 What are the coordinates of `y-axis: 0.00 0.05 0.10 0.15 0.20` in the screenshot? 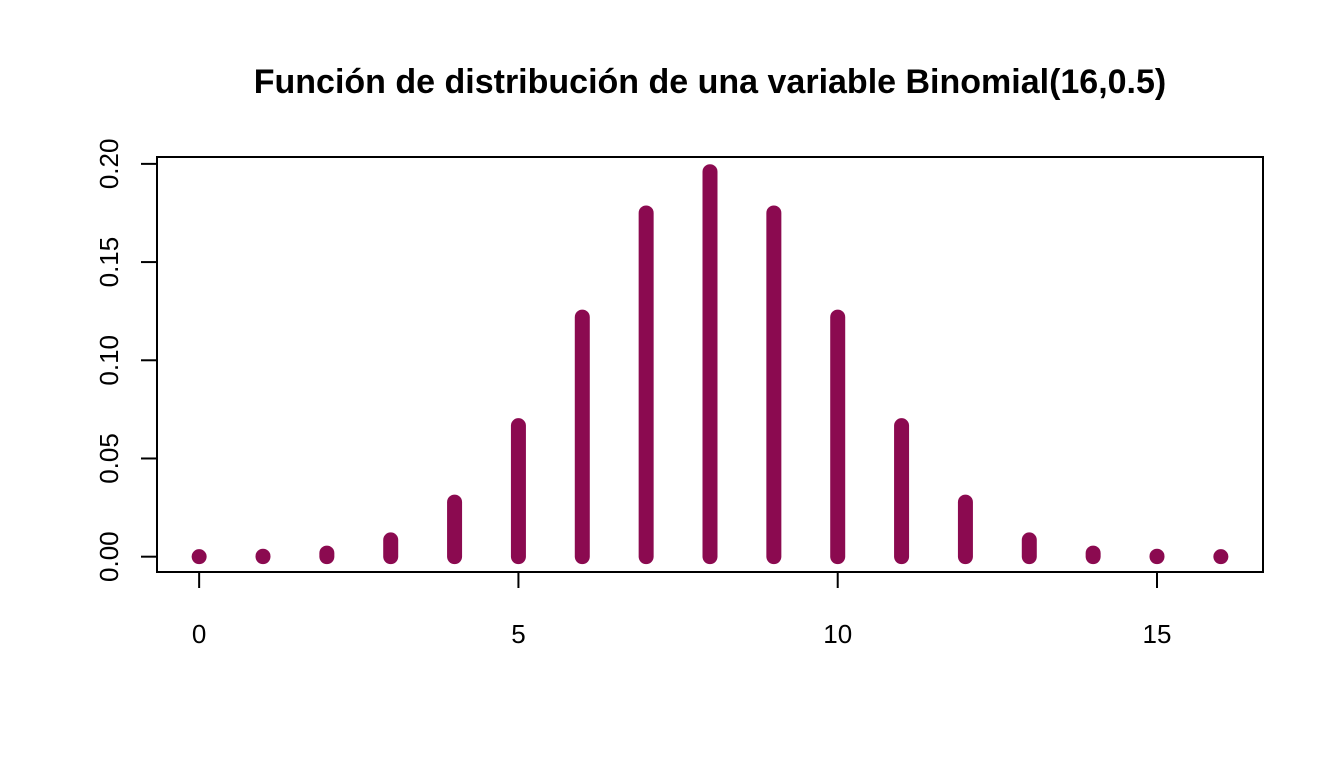 It's located at (126, 360).